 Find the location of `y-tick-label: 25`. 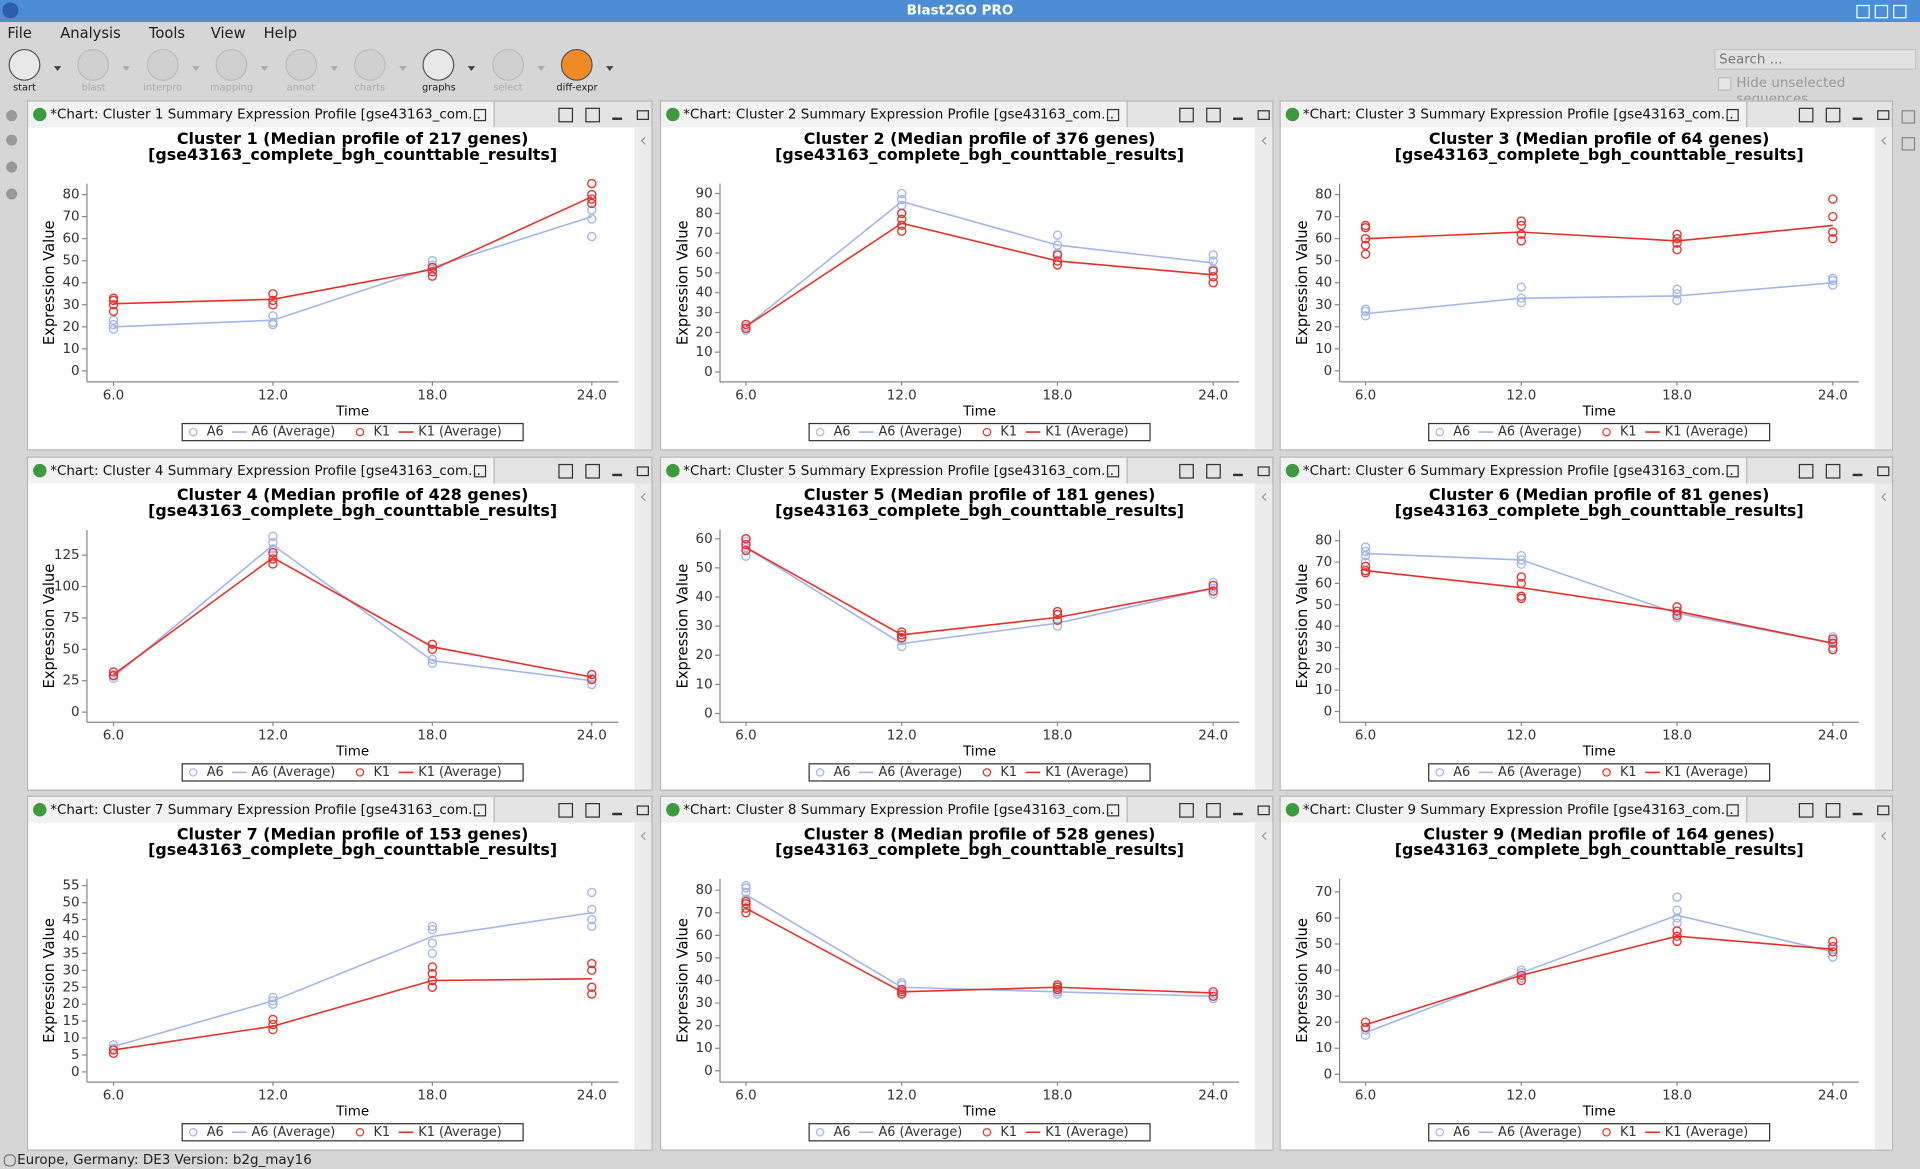

y-tick-label: 25 is located at coordinates (70, 681).